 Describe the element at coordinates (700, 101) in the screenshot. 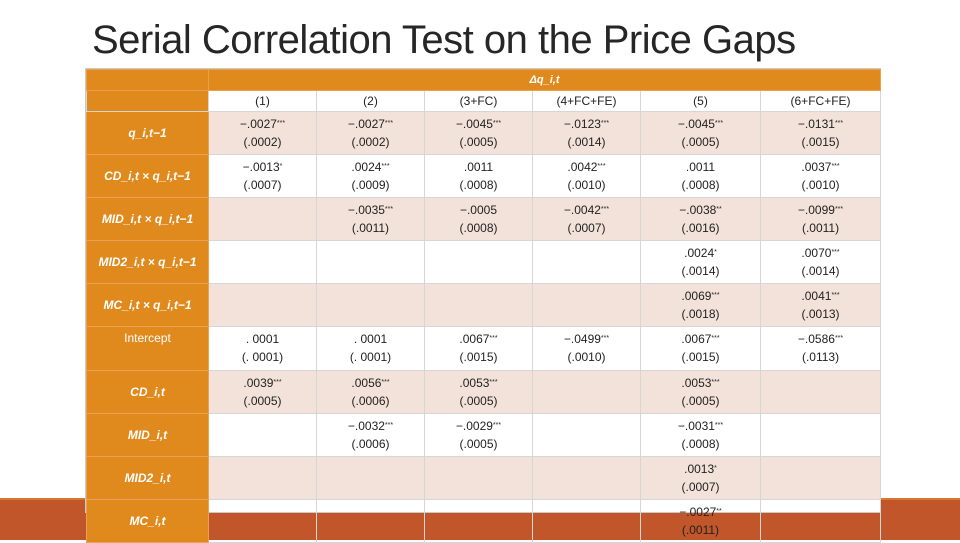

I see `column-header: (5)` at that location.